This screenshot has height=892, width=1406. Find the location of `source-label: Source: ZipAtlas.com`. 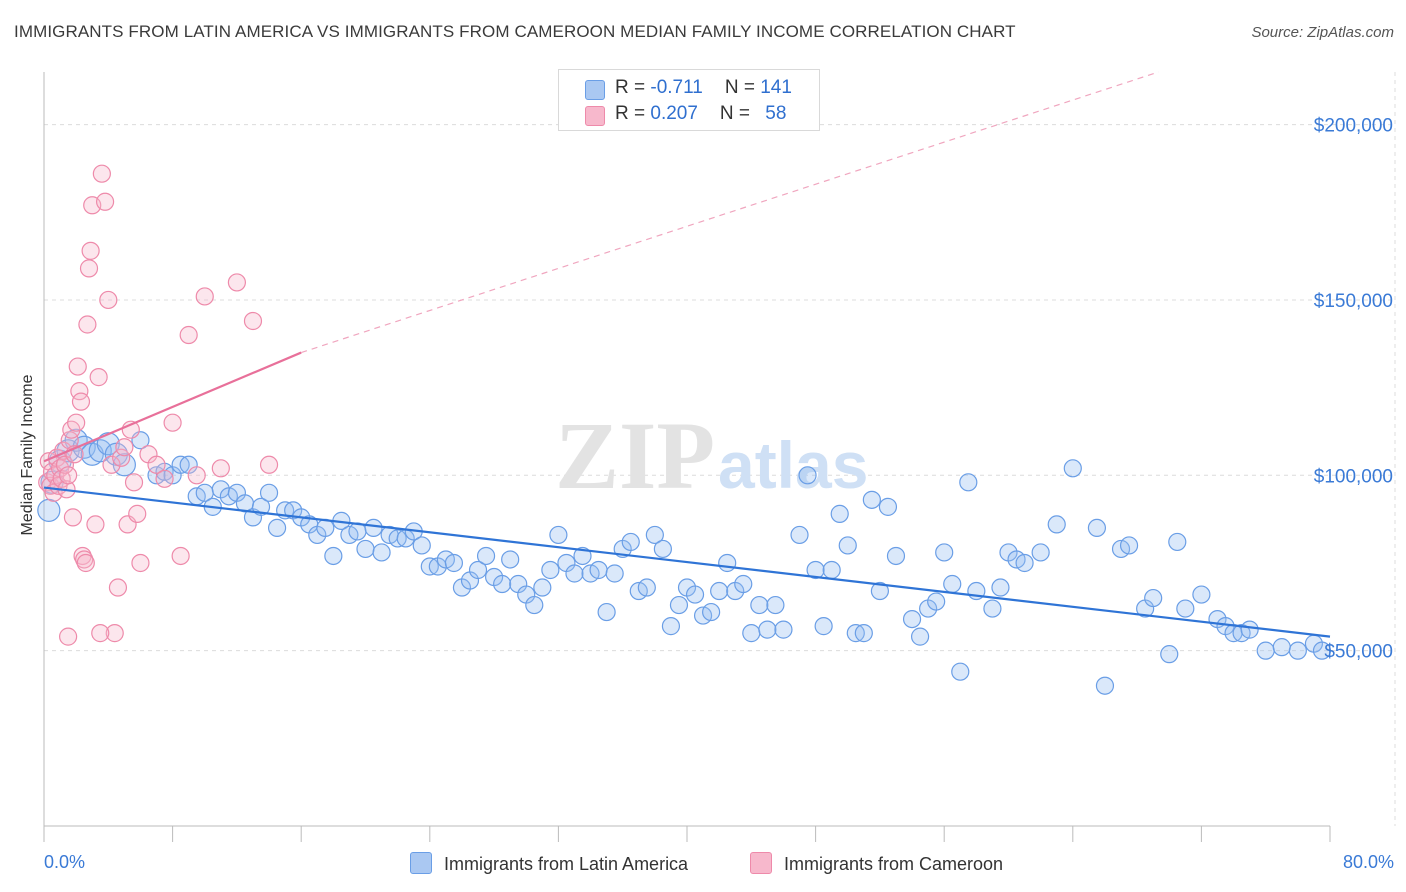

source-label: Source: ZipAtlas.com is located at coordinates (1322, 32).